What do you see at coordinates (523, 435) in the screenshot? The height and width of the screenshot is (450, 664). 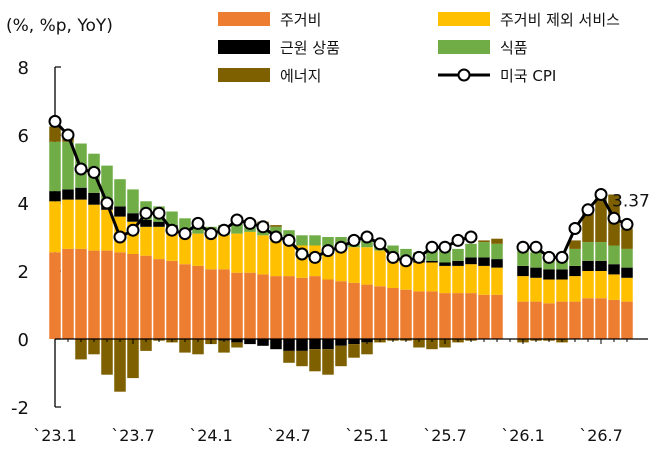 I see `x-tick-label: `26.1` at bounding box center [523, 435].